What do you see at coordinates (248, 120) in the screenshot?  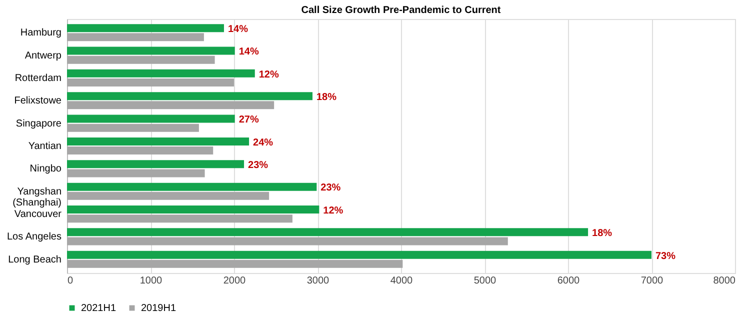 I see `annotation: 27%` at bounding box center [248, 120].